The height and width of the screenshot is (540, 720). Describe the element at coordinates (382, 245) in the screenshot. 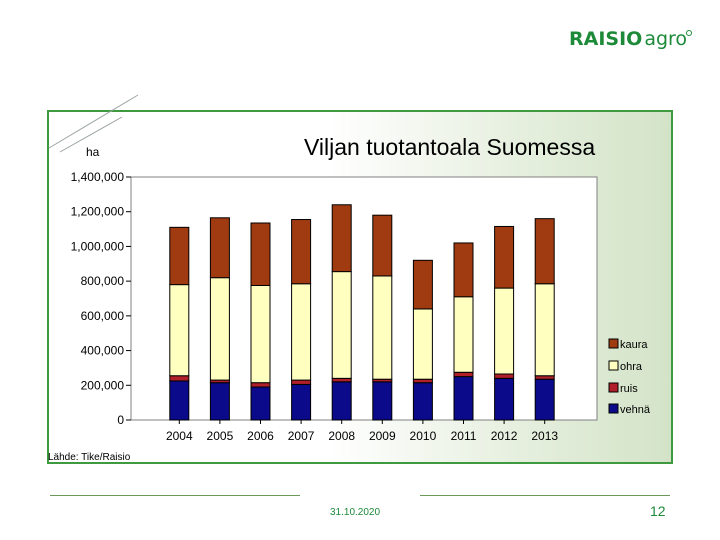

I see `bar-kaura-2009` at that location.